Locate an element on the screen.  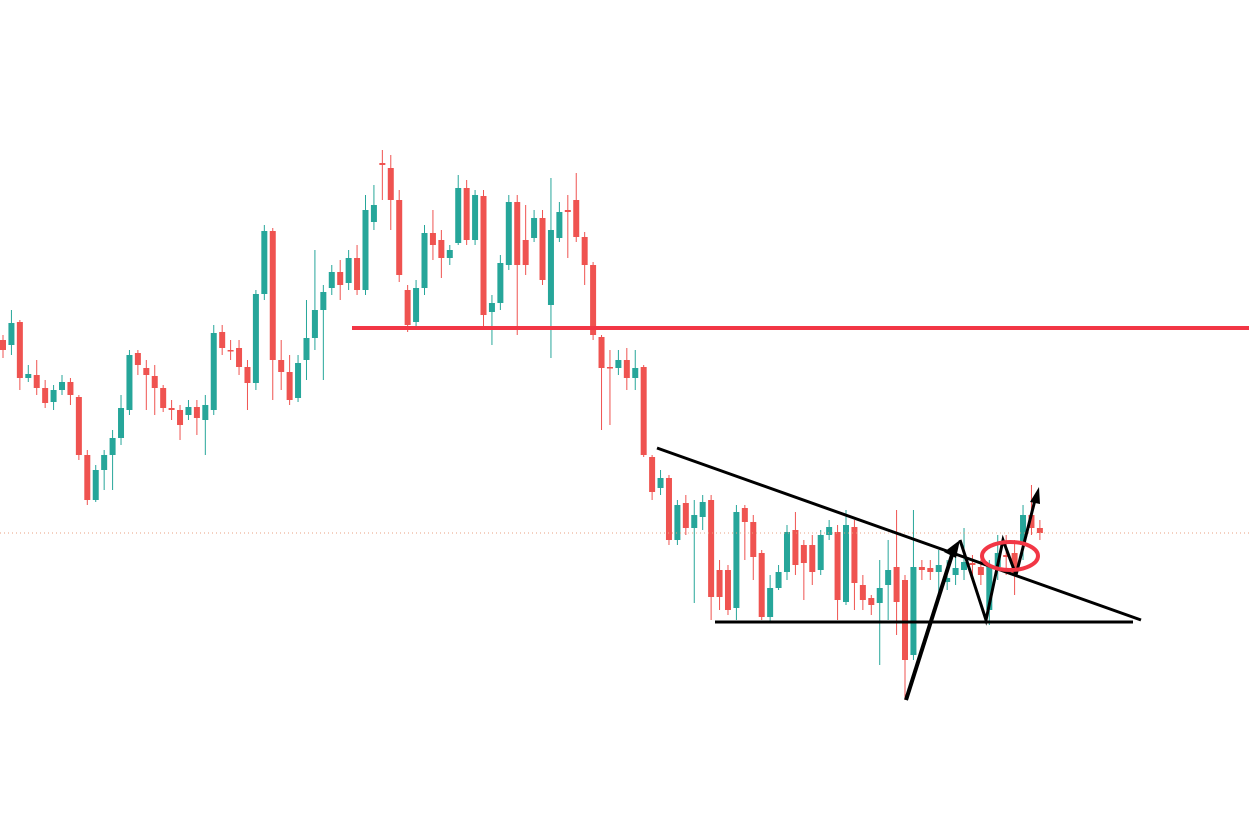
trend-line is located at coordinates (899, 534).